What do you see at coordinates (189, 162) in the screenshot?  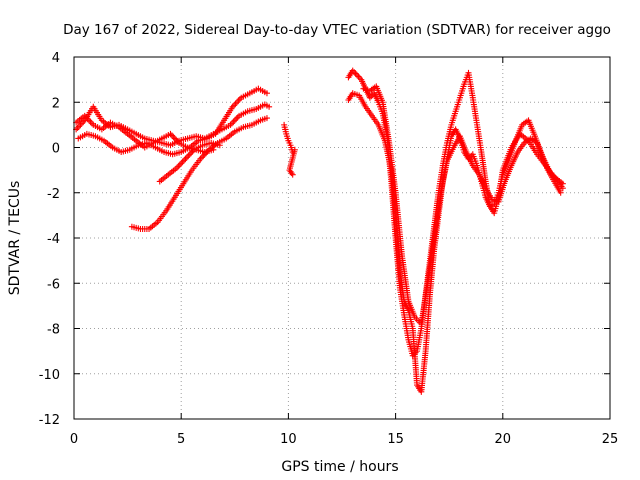 I see `series-track-e` at bounding box center [189, 162].